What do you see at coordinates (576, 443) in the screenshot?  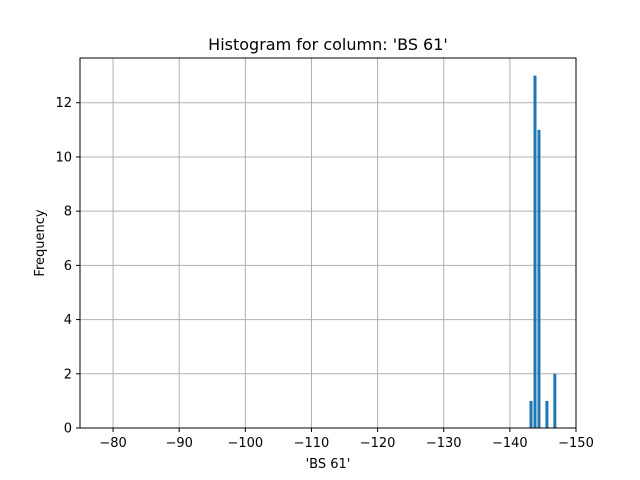 I see `x-tick-label: −150` at bounding box center [576, 443].